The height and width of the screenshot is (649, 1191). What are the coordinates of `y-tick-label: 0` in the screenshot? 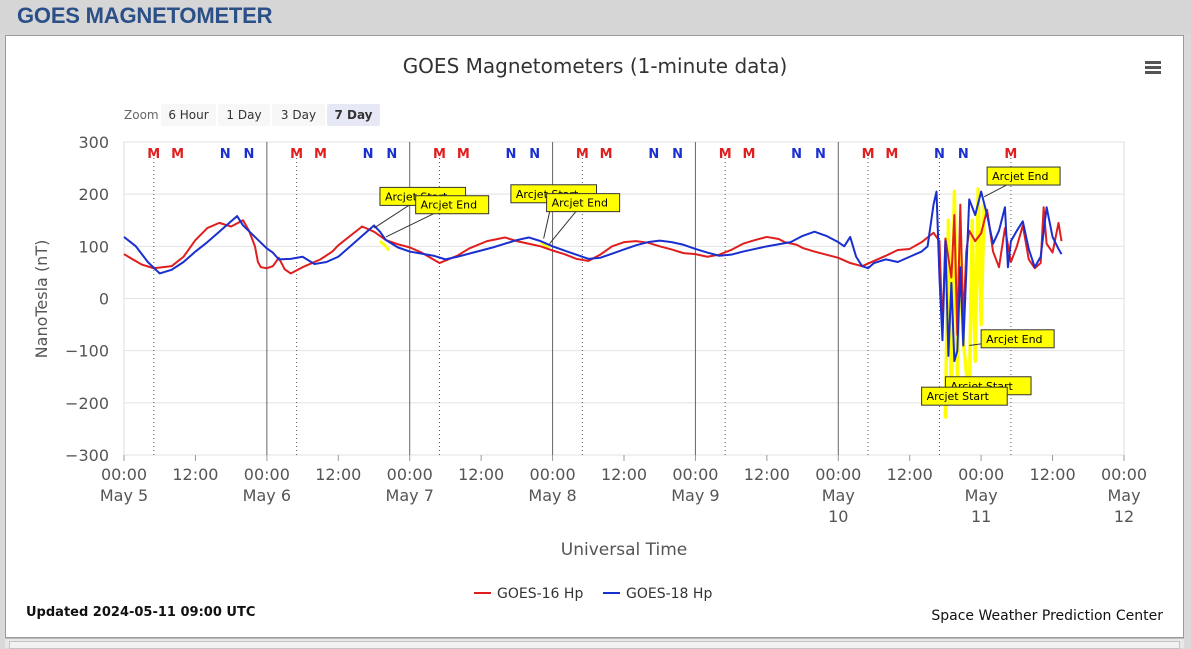 It's located at (104, 299).